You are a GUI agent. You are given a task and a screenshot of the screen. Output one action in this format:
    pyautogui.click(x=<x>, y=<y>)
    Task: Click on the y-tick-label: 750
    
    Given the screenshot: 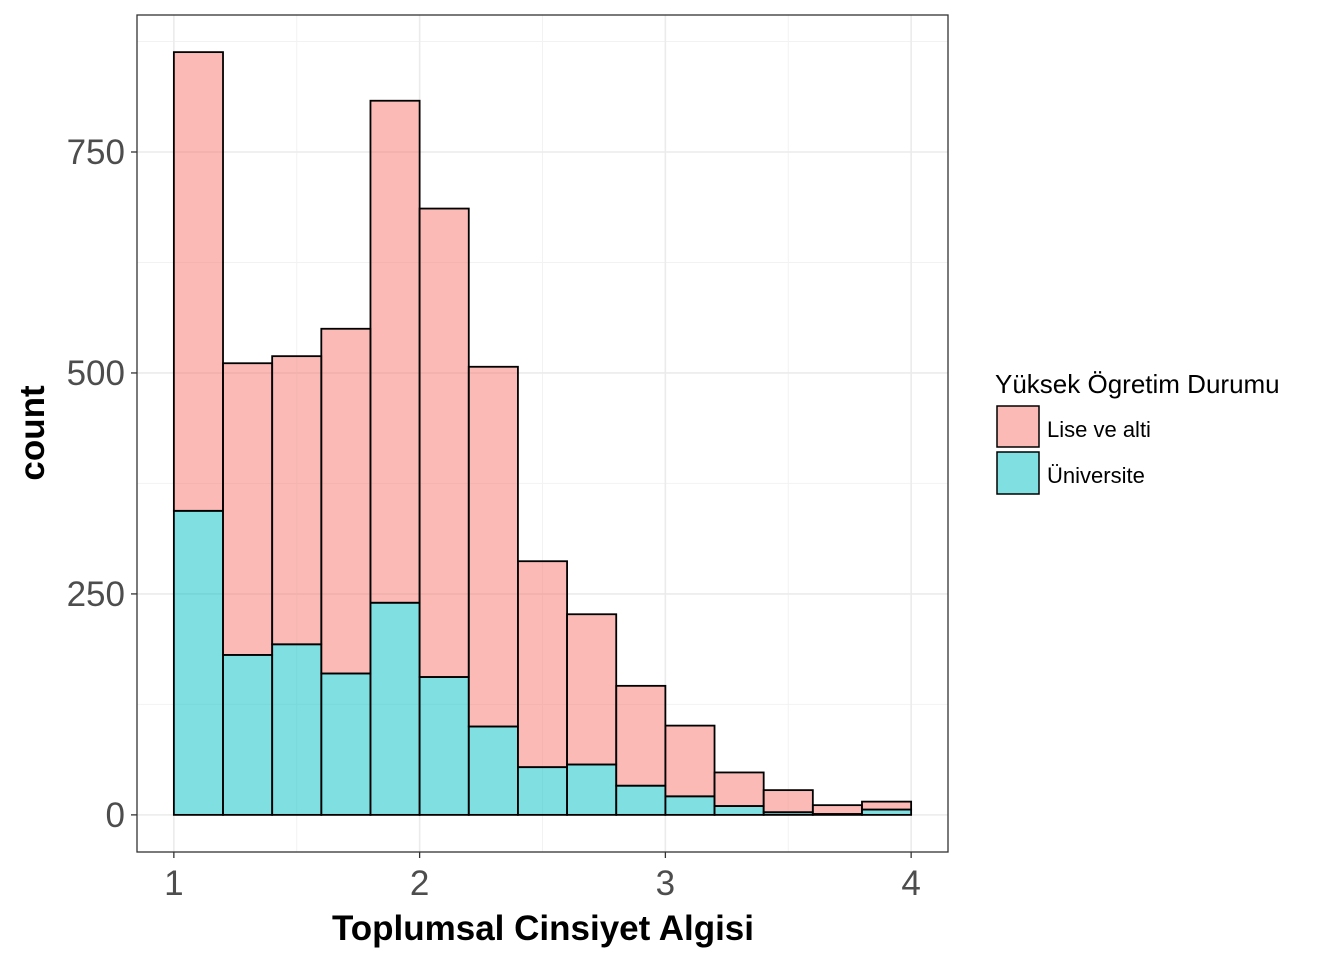 What is the action you would take?
    pyautogui.click(x=96, y=152)
    